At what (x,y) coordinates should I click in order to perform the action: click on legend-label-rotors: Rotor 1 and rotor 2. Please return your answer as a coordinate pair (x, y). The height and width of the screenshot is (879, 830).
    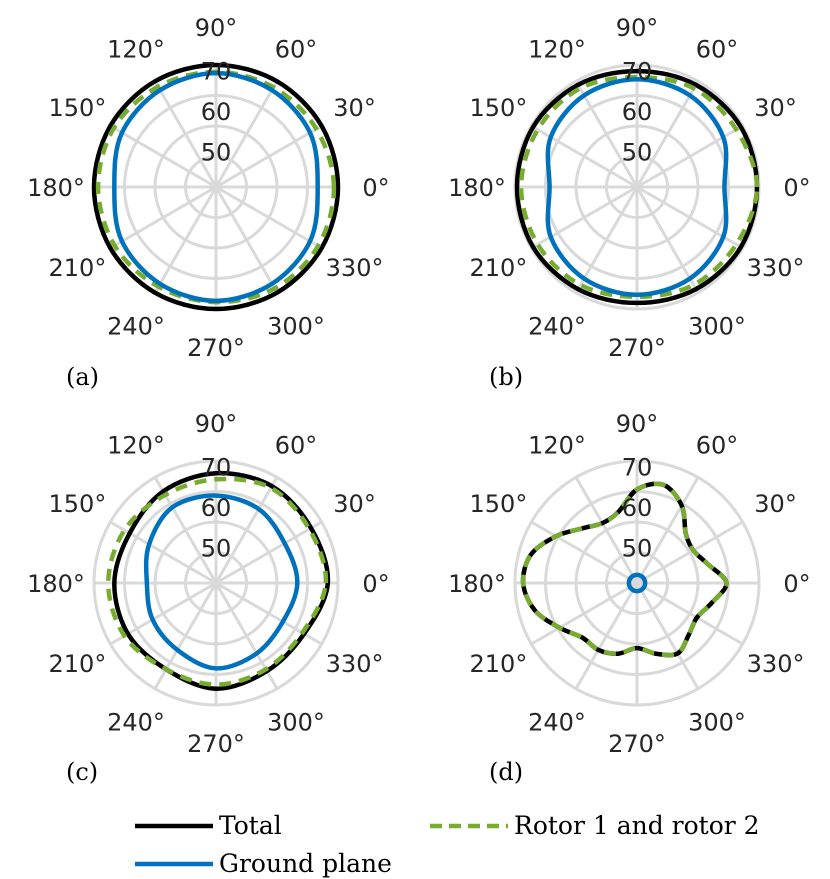
    Looking at the image, I should click on (637, 825).